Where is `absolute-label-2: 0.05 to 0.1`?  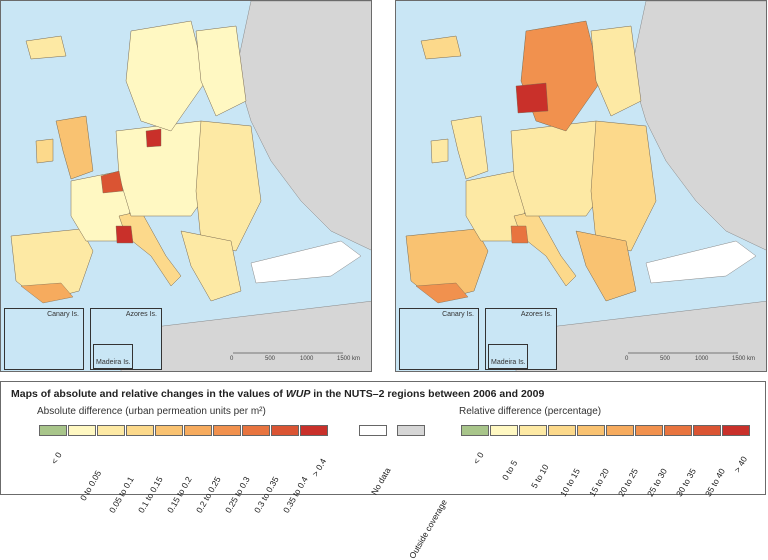
absolute-label-2: 0.05 to 0.1 is located at coordinates (121, 494).